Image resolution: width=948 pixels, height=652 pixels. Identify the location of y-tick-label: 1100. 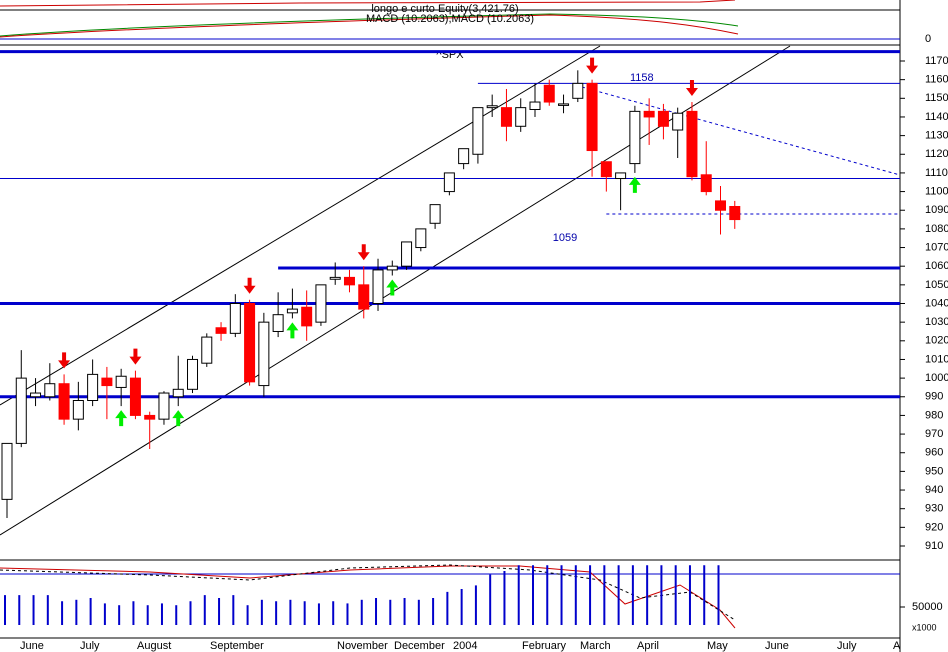
(936, 191).